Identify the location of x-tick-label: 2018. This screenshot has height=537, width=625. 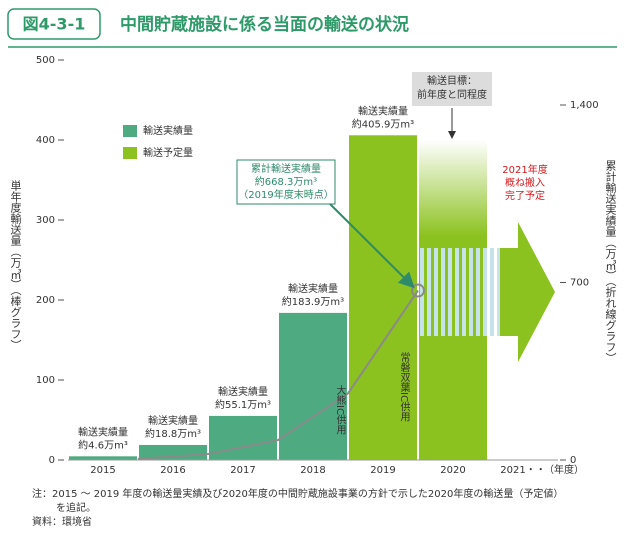
(312, 470).